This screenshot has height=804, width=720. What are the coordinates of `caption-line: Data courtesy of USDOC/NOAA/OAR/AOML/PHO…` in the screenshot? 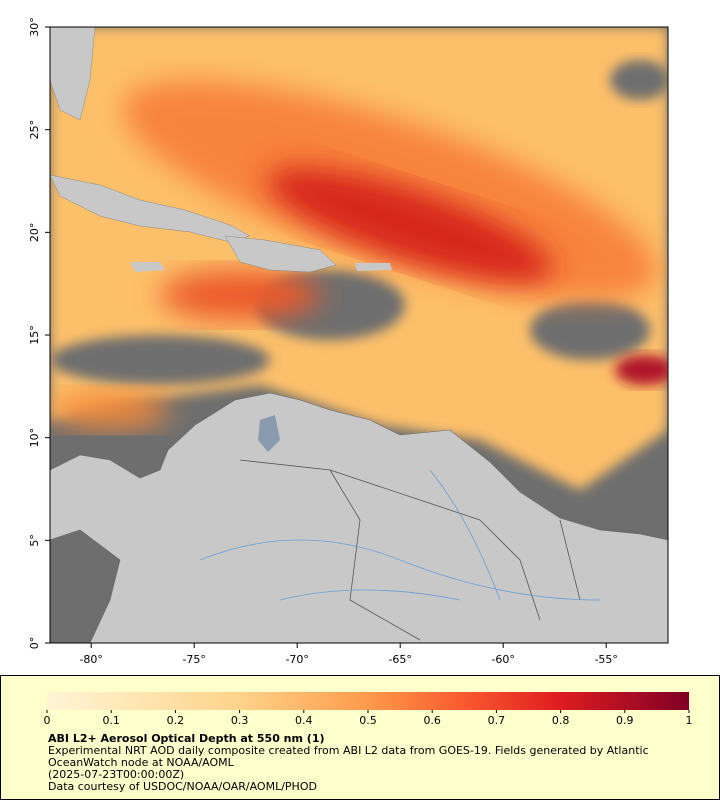 It's located at (182, 786).